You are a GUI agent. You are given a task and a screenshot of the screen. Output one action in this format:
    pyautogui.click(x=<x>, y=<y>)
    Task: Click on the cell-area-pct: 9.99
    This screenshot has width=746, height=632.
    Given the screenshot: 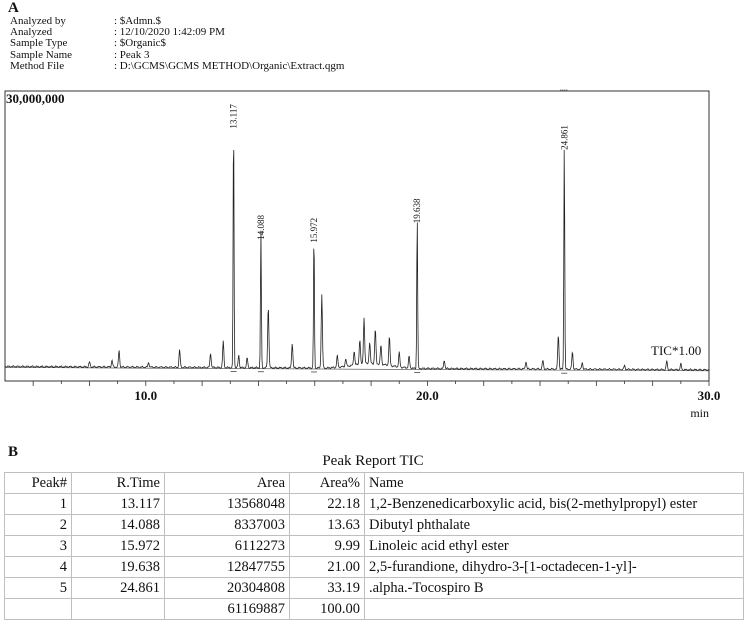 What is the action you would take?
    pyautogui.click(x=327, y=546)
    